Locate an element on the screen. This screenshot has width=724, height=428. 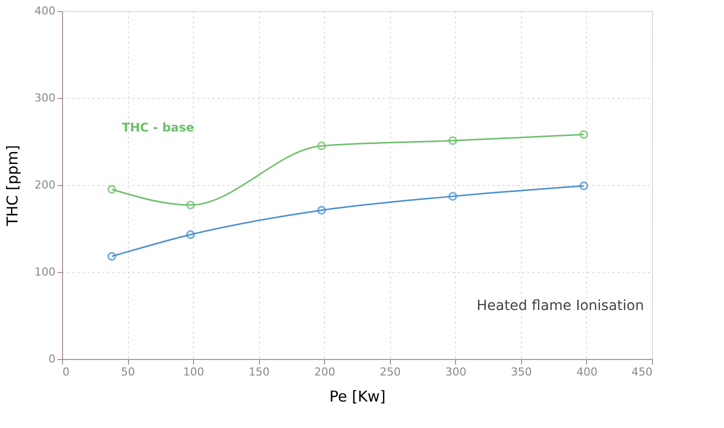
annotation: Heated flame Ionisation is located at coordinates (560, 306).